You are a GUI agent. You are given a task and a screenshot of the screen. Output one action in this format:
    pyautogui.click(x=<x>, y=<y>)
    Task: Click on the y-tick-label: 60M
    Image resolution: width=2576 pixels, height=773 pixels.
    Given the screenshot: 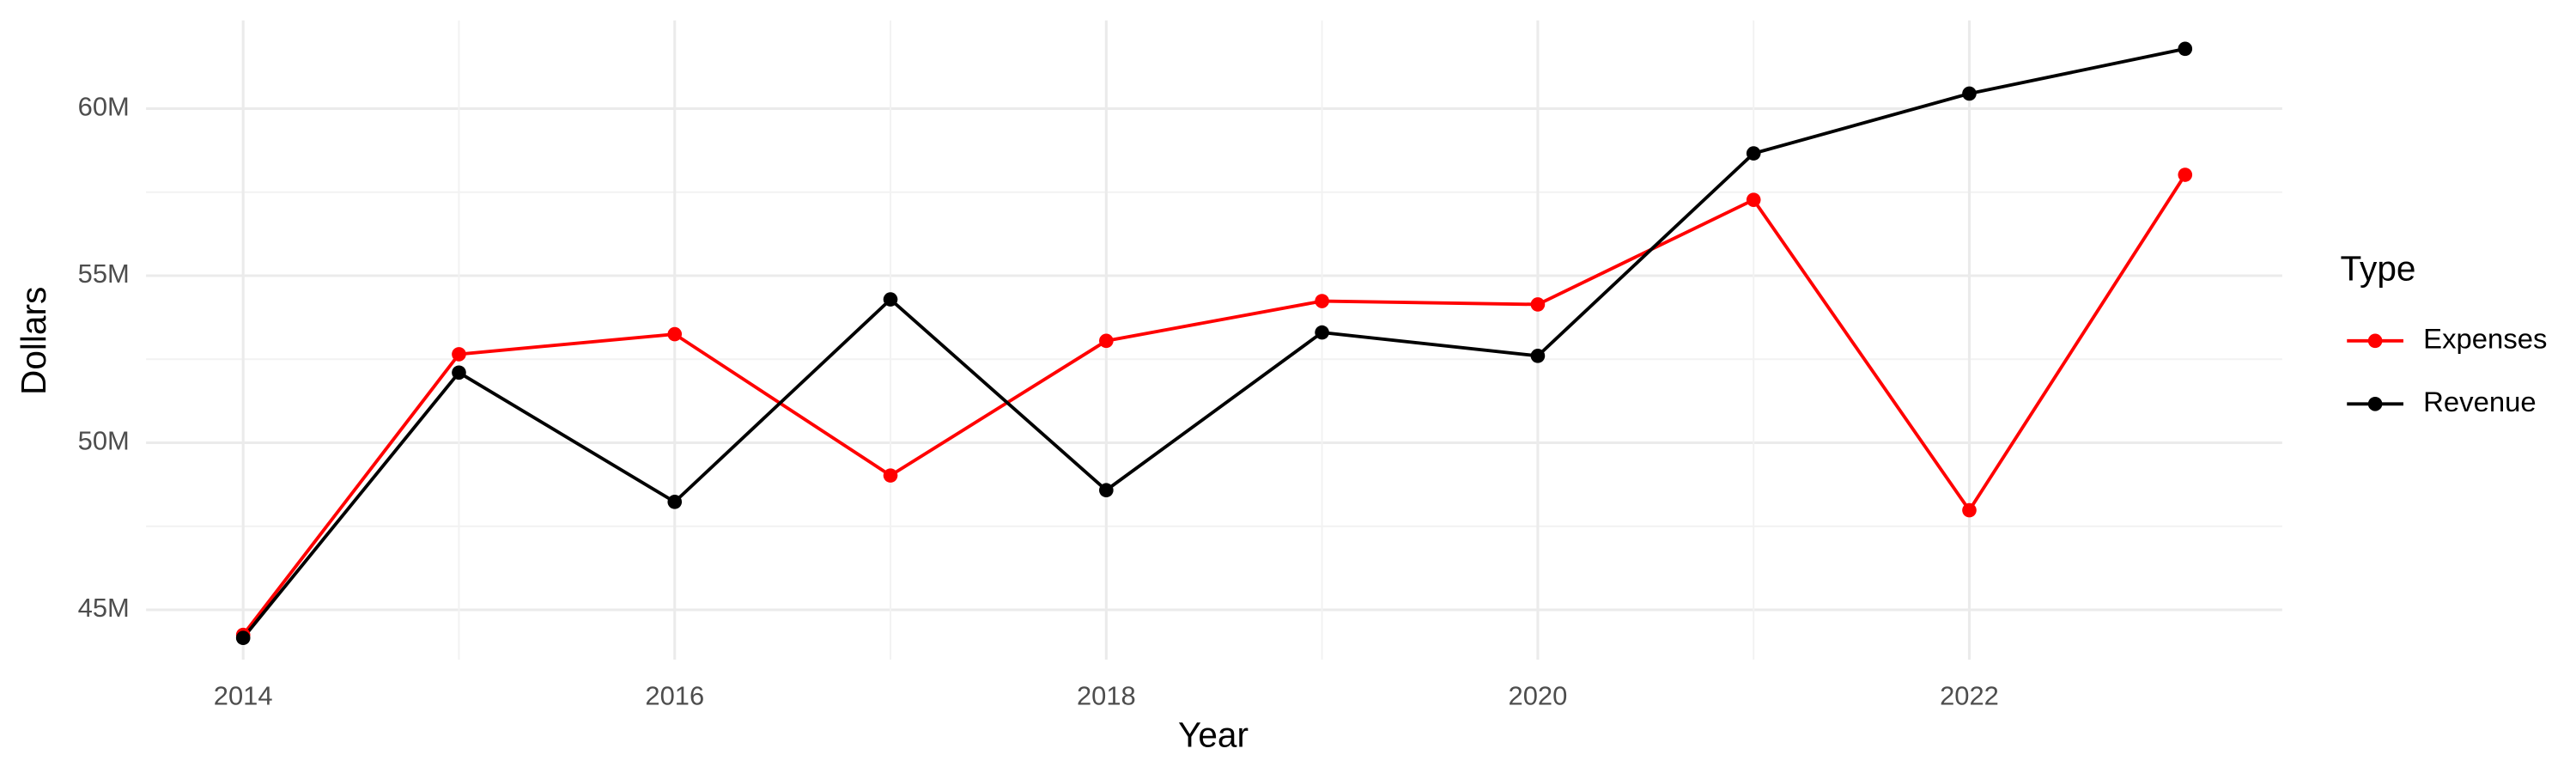 What is the action you would take?
    pyautogui.click(x=104, y=107)
    